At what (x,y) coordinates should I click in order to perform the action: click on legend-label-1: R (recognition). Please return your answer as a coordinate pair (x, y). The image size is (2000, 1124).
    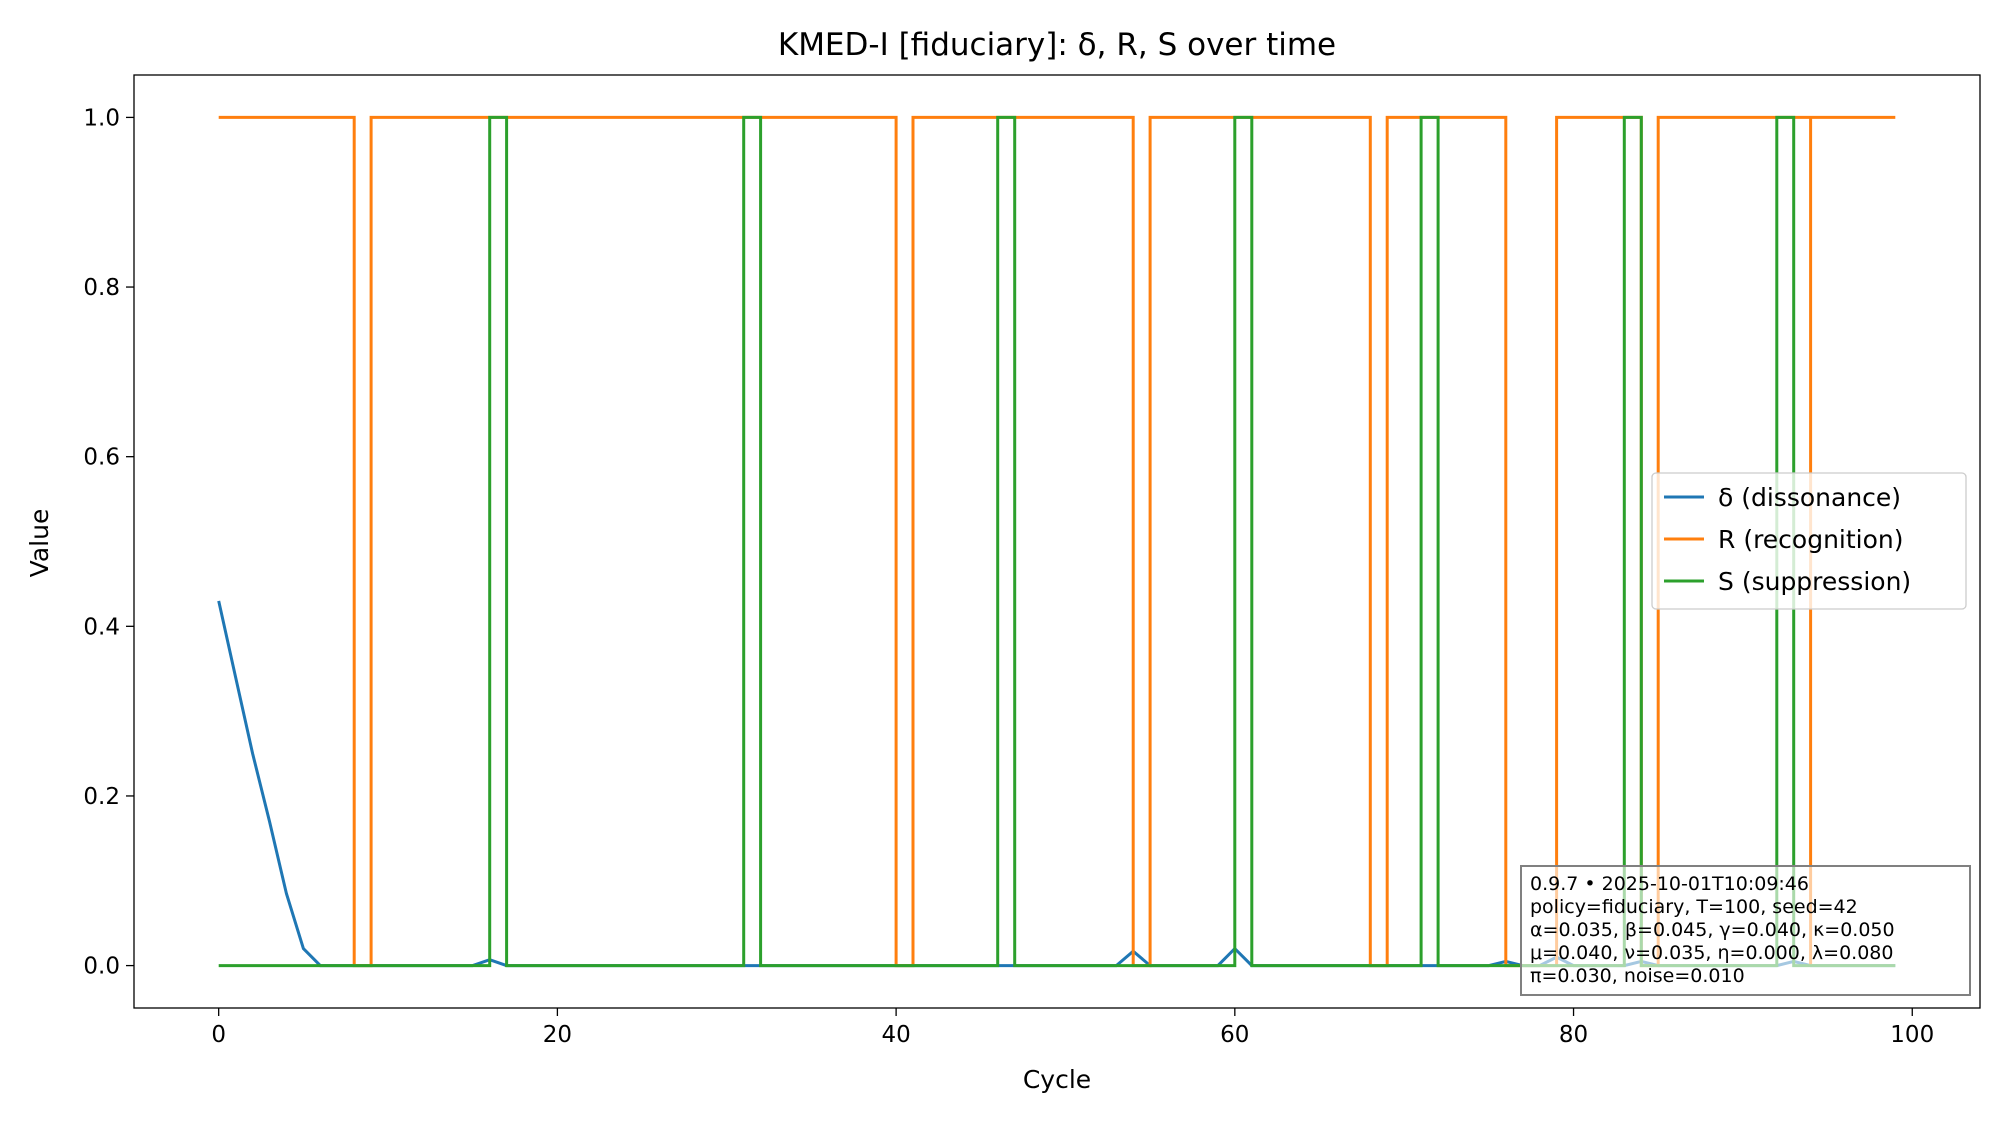
    Looking at the image, I should click on (1811, 539).